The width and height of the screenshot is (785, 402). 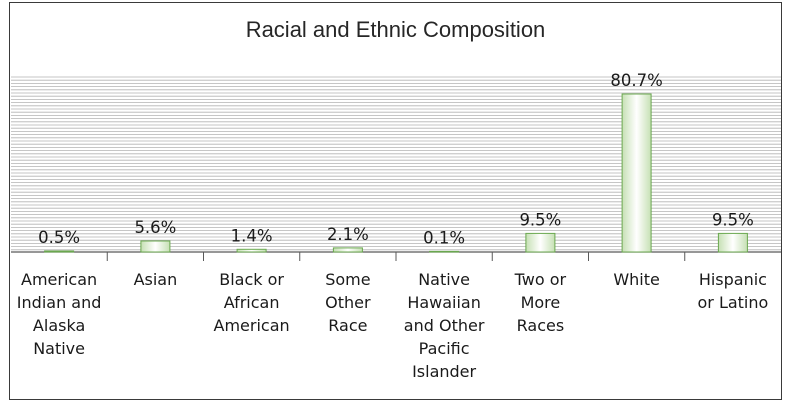 What do you see at coordinates (59, 314) in the screenshot?
I see `x-tick-label: American Indian and Alaska Native` at bounding box center [59, 314].